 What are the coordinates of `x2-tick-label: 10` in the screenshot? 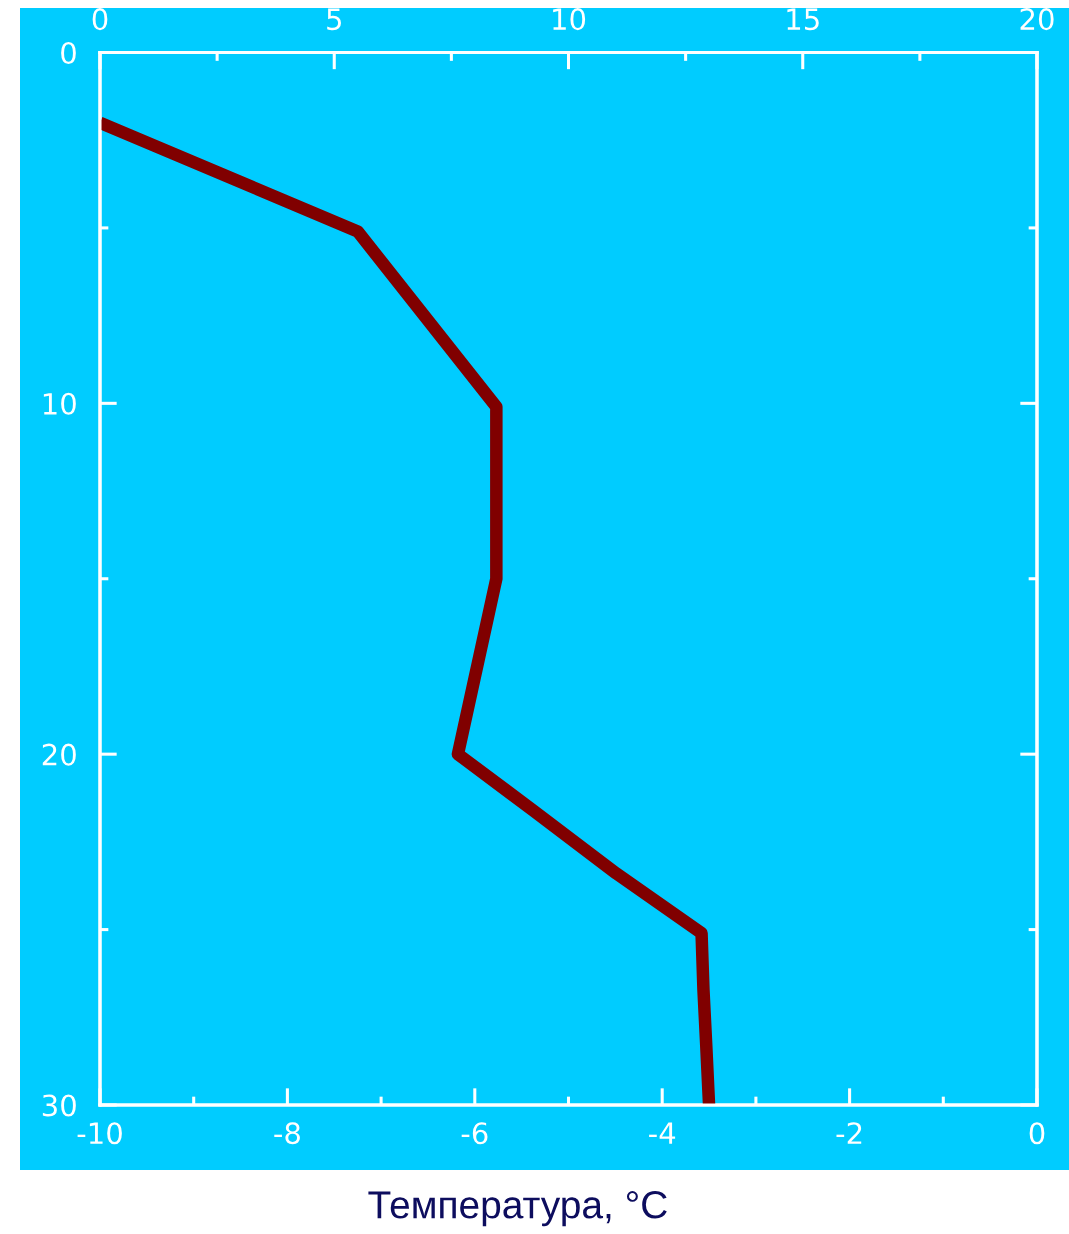 It's located at (569, 19).